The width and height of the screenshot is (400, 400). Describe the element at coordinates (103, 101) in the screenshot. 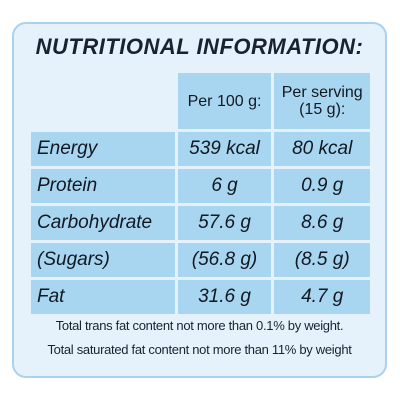

I see `header-blank-cell` at that location.